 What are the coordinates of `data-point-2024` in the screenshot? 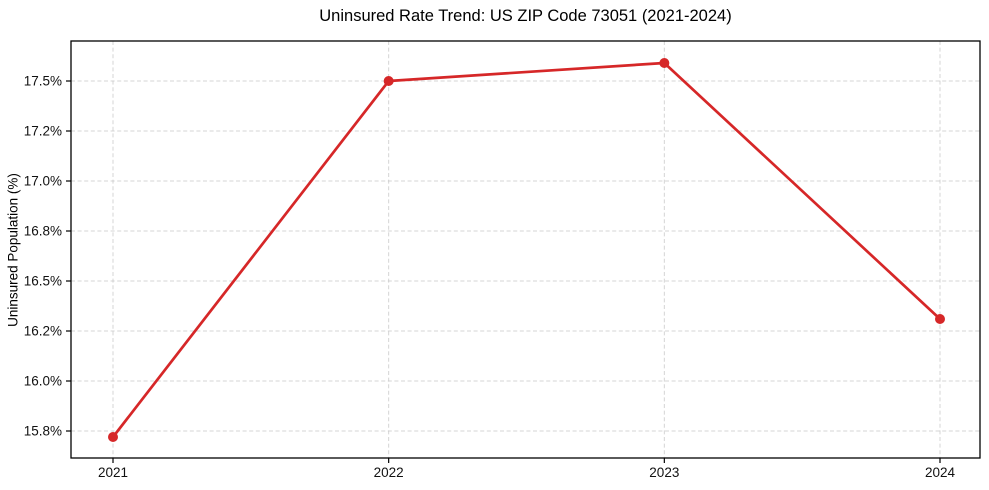 It's located at (940, 319).